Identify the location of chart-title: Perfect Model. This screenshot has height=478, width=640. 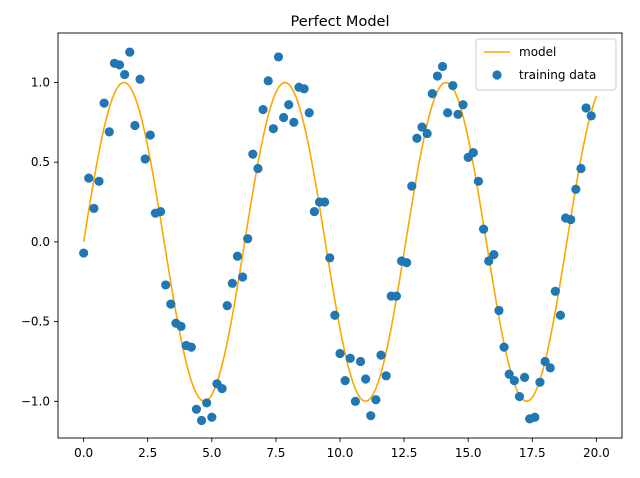
(340, 22).